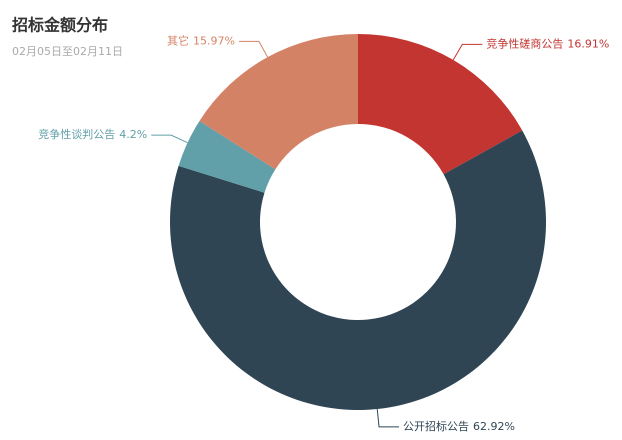  I want to click on slice-name: 竞争性谈判公告, so click(76, 134).